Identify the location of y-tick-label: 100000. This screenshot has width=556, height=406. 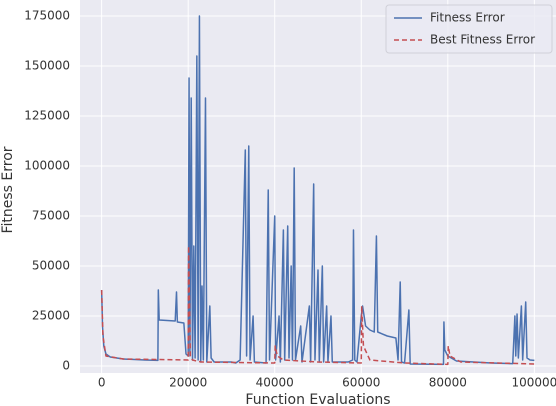
(47, 166).